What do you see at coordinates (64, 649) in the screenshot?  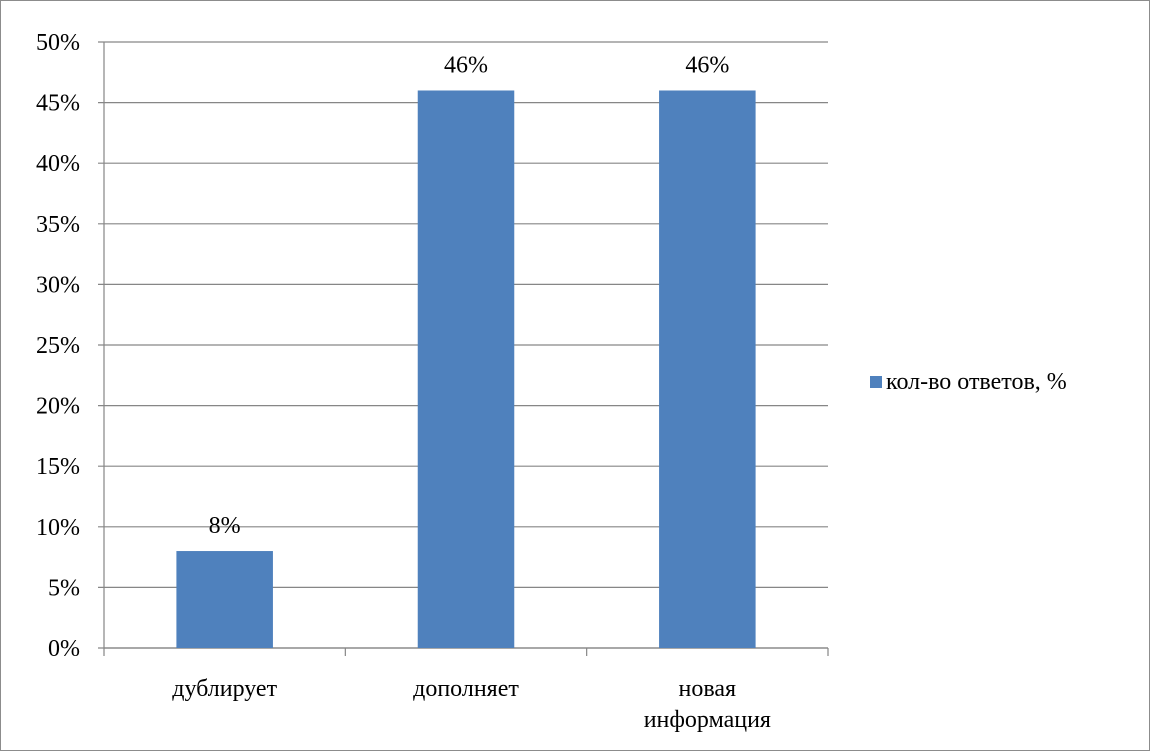 I see `y-tick-label: 0%` at bounding box center [64, 649].